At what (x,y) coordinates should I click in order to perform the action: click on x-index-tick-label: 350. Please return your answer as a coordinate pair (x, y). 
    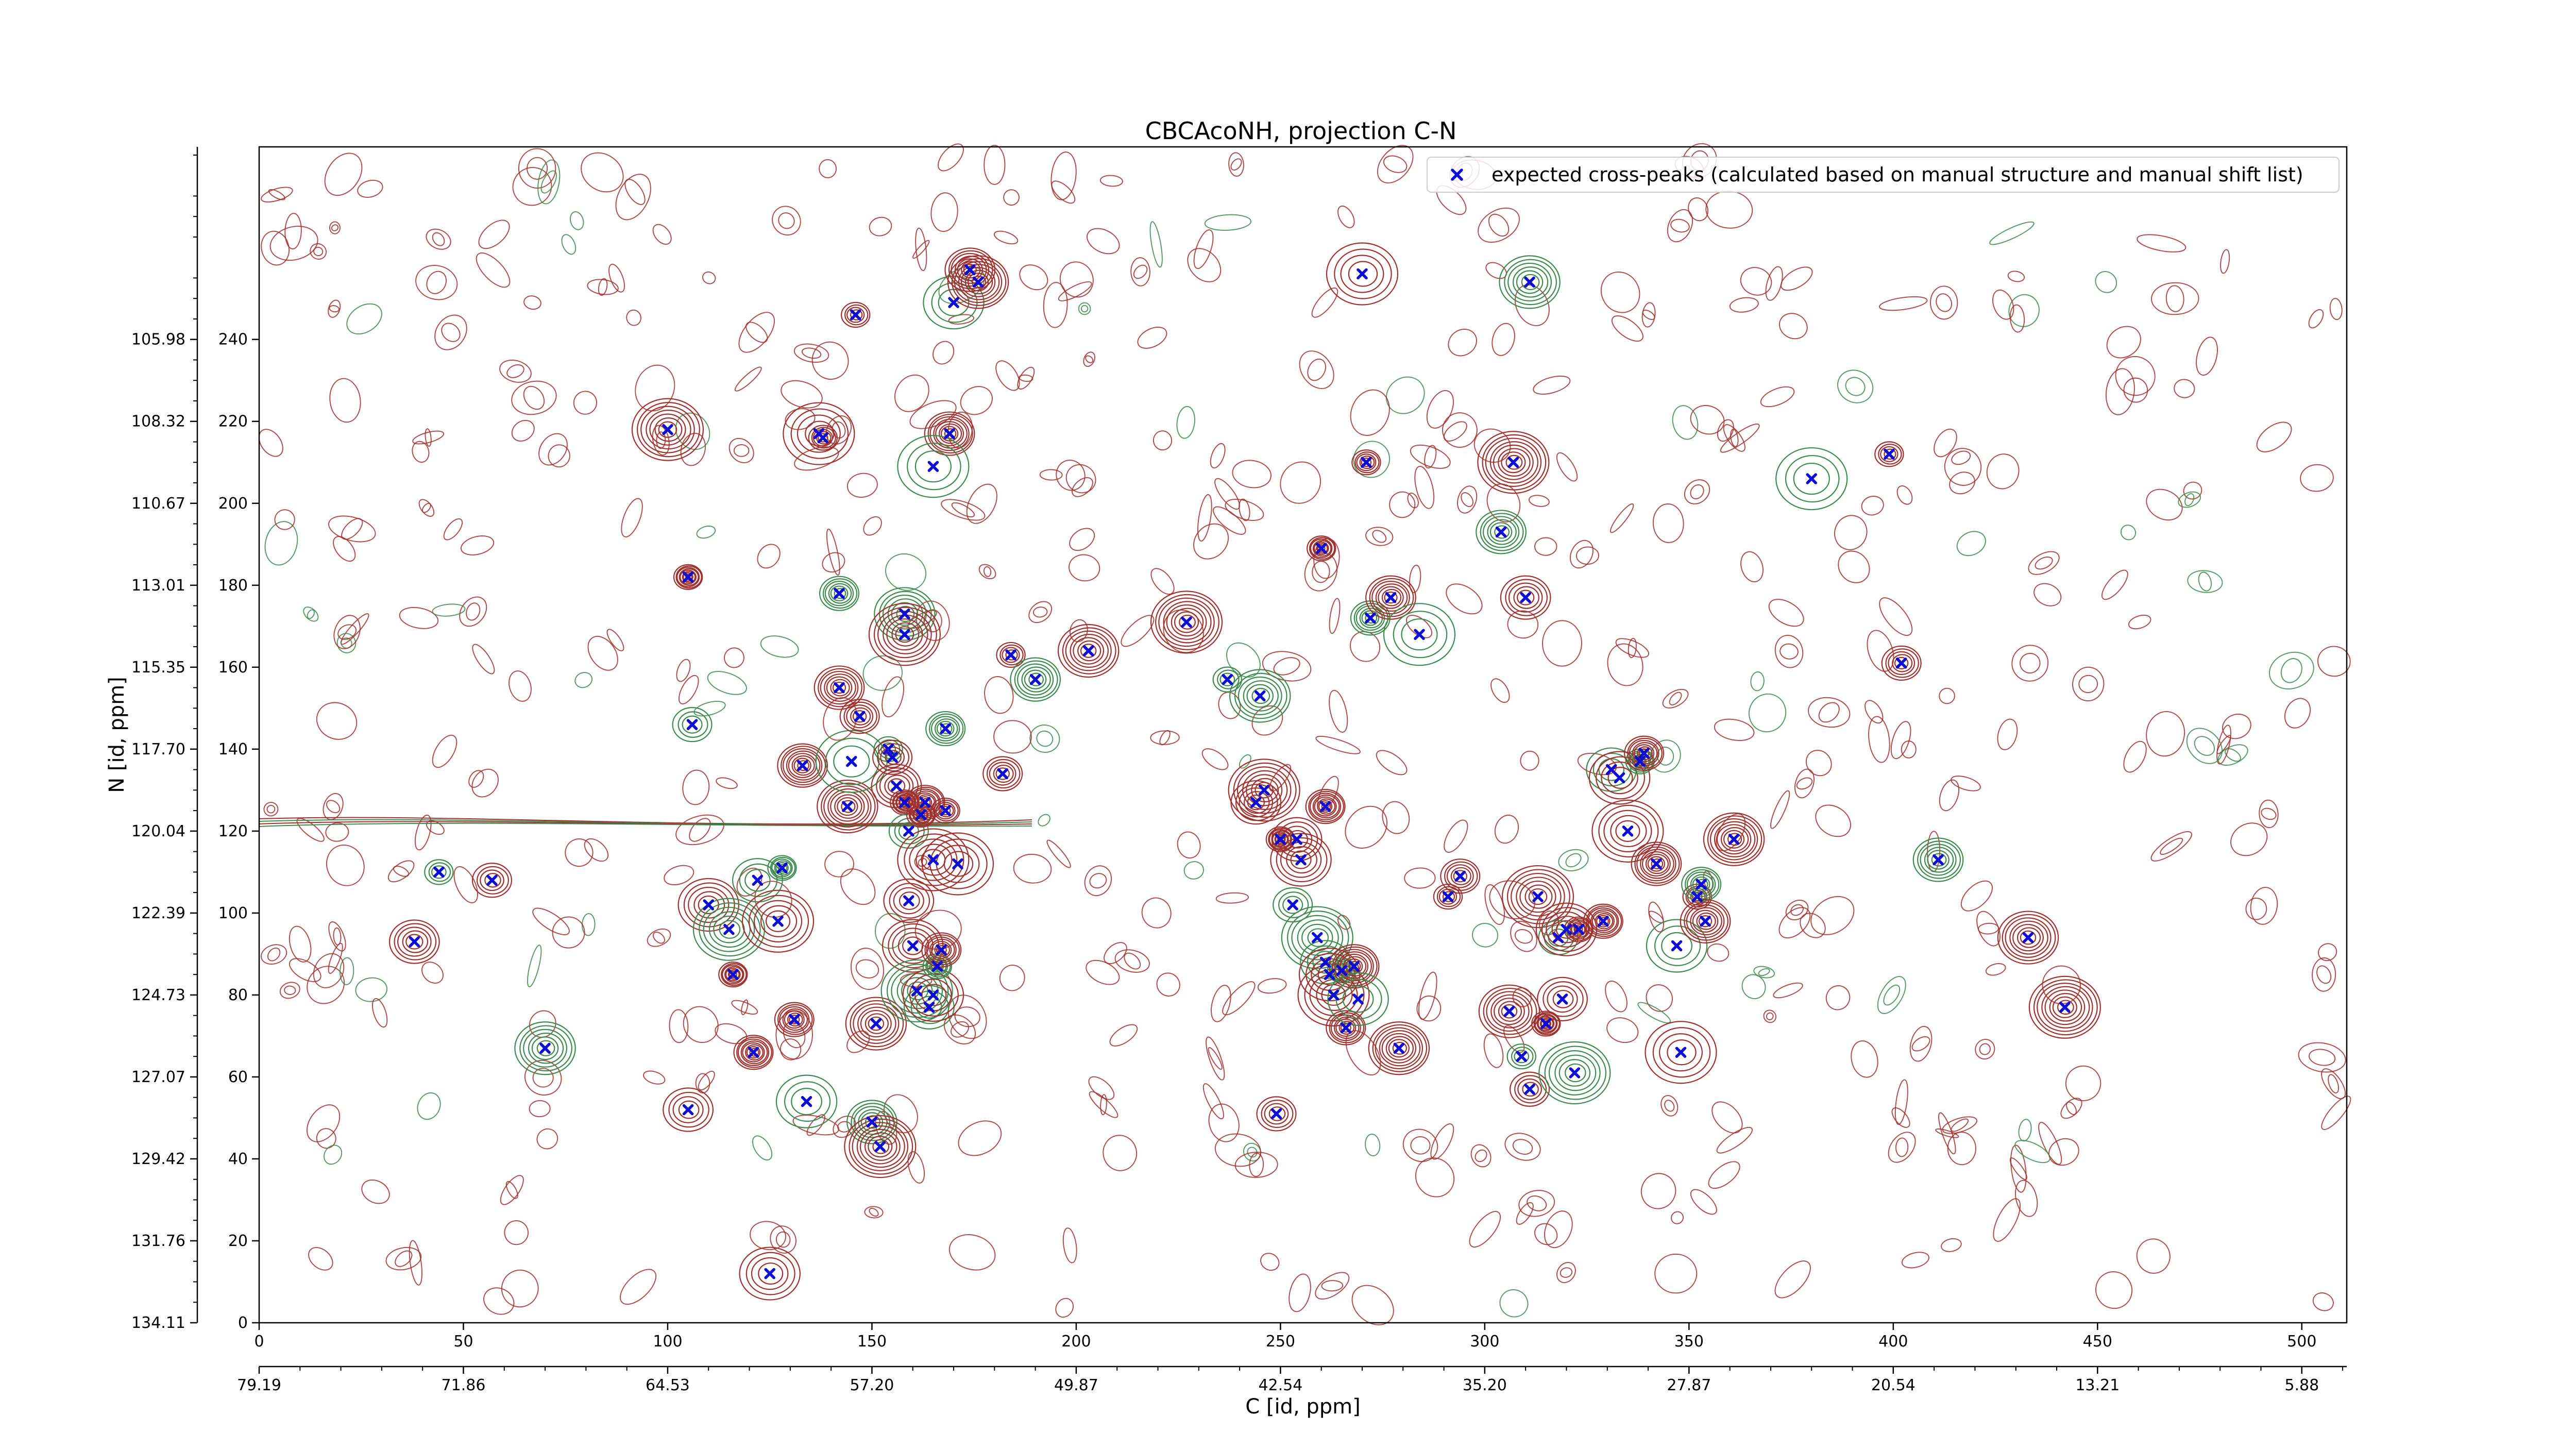
    Looking at the image, I should click on (1689, 1342).